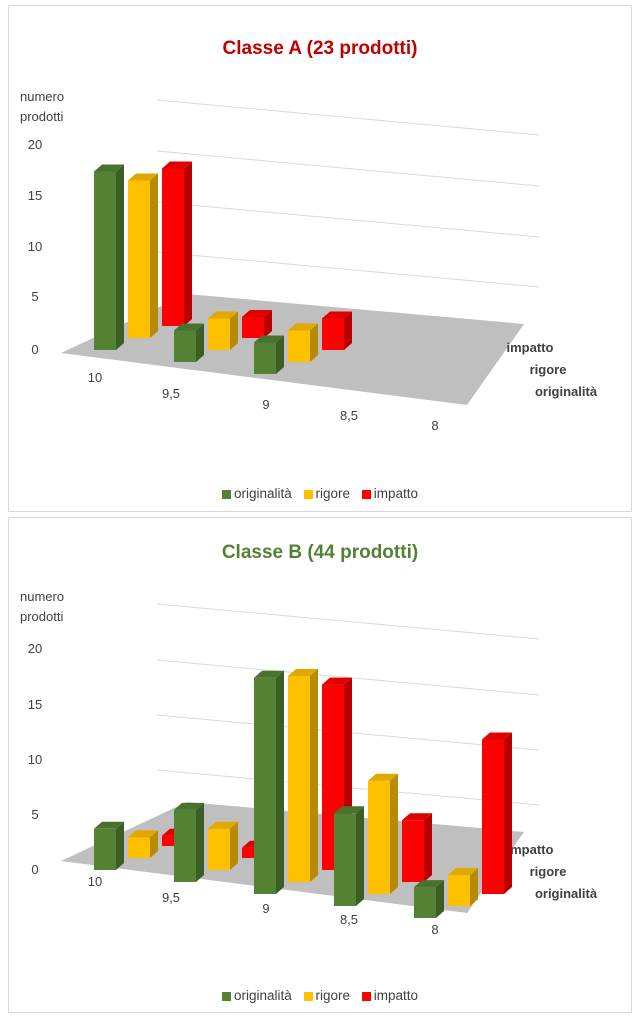  I want to click on x-tick-label: 8,5, so click(349, 415).